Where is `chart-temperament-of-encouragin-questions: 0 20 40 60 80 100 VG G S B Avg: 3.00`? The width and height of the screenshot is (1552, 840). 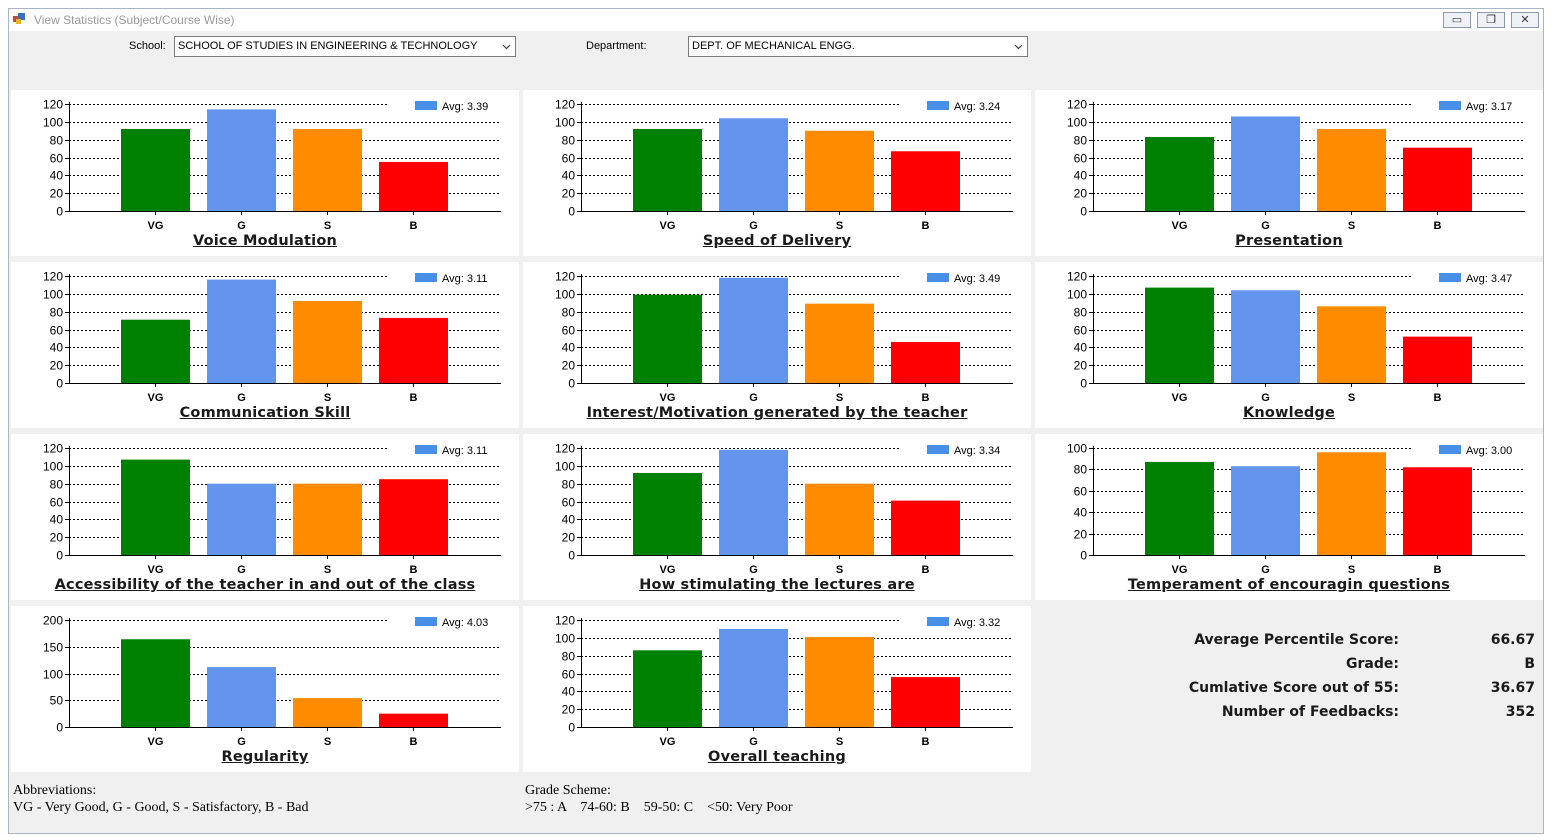
chart-temperament-of-encouragin-questions: 0 20 40 60 80 100 VG G S B Avg: 3.00 is located at coordinates (1296, 509).